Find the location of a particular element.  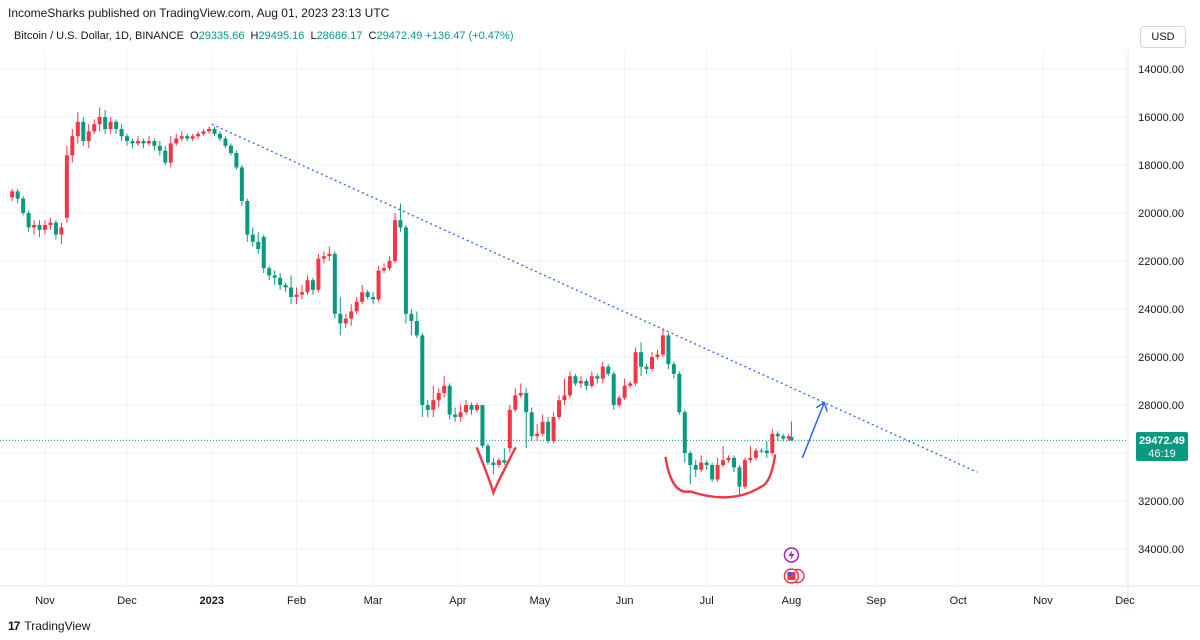

time-tick-label: Mar is located at coordinates (373, 601).